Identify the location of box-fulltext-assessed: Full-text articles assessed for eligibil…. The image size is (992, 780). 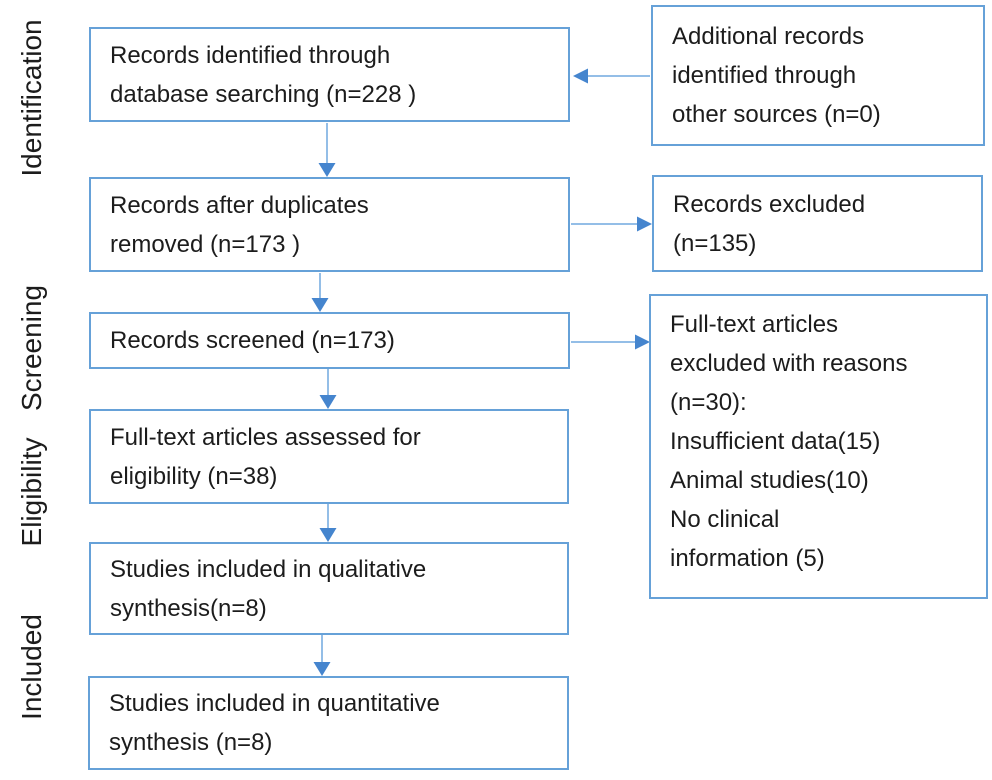
(329, 456).